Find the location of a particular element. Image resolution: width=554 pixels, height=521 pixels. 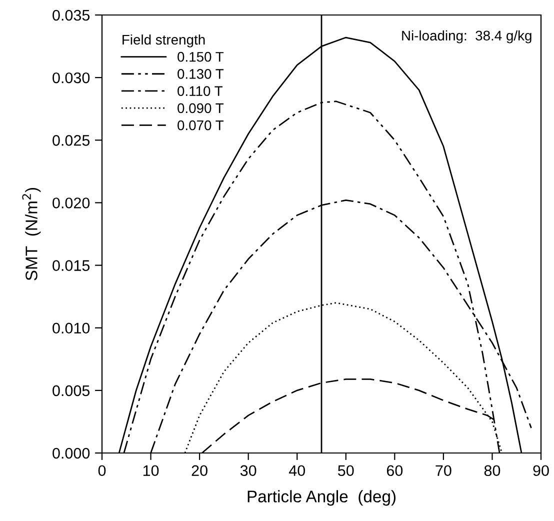

y-axis-title: SMT (N/m$^{2}$) is located at coordinates (31, 234).